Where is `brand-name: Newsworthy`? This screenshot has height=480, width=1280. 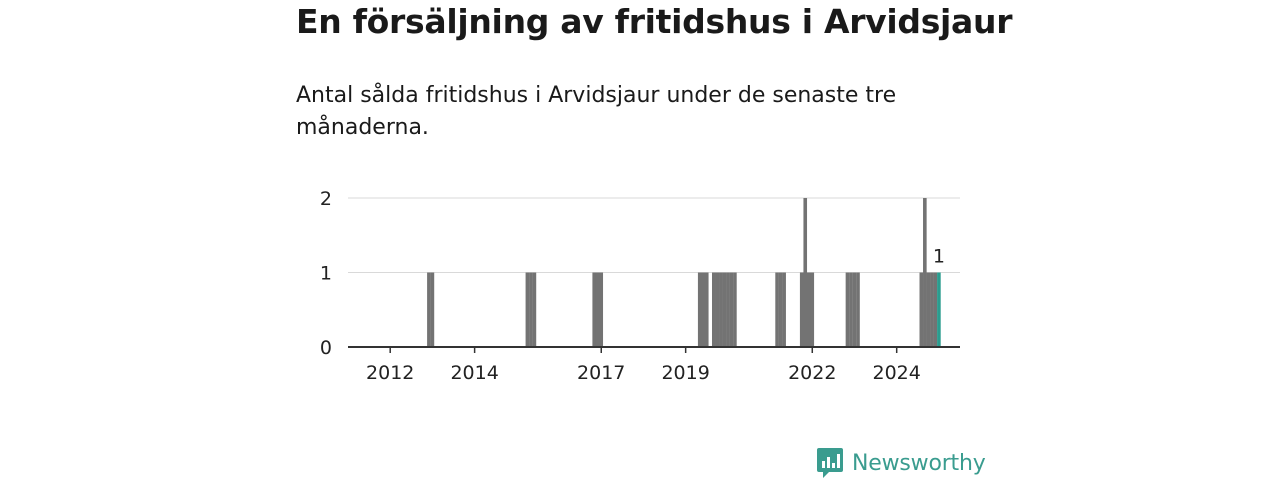
brand-name: Newsworthy is located at coordinates (919, 463).